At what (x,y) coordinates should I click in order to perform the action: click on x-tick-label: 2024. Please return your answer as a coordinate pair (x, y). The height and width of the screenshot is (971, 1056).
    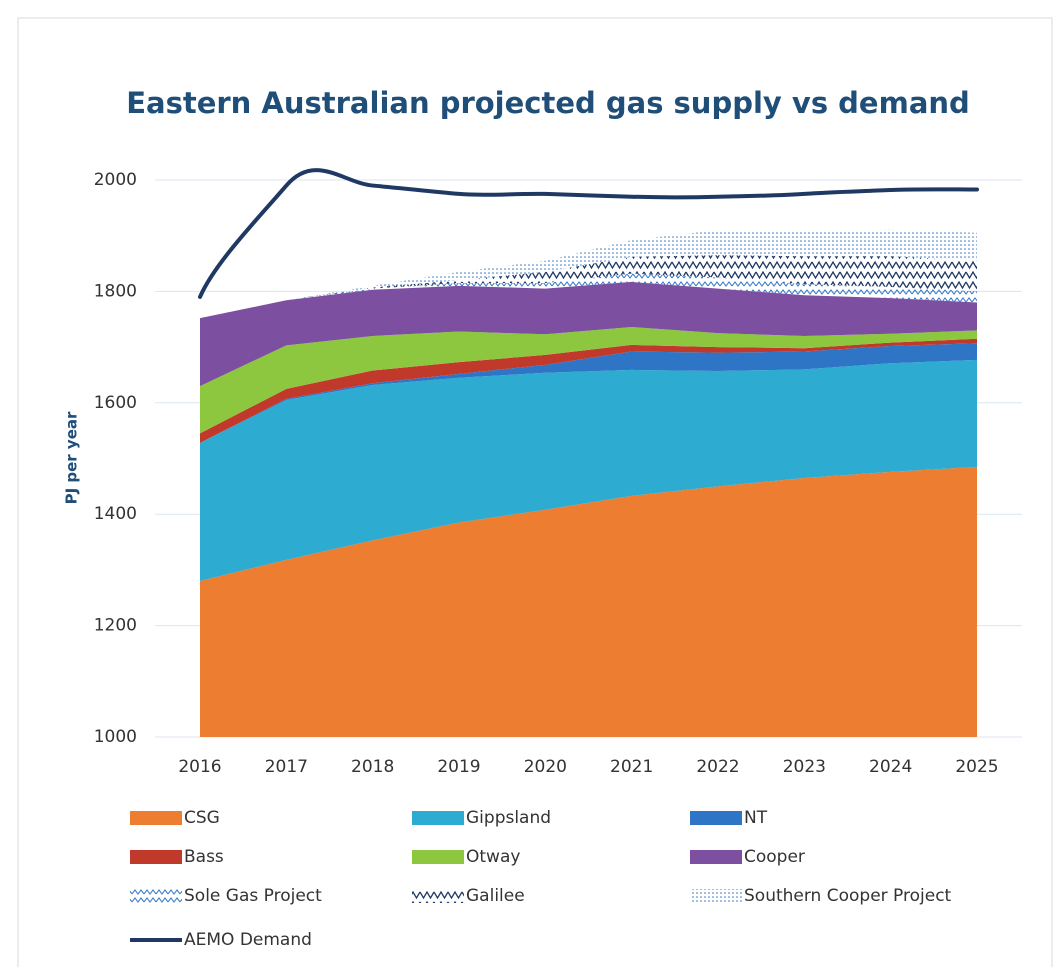
    Looking at the image, I should click on (890, 767).